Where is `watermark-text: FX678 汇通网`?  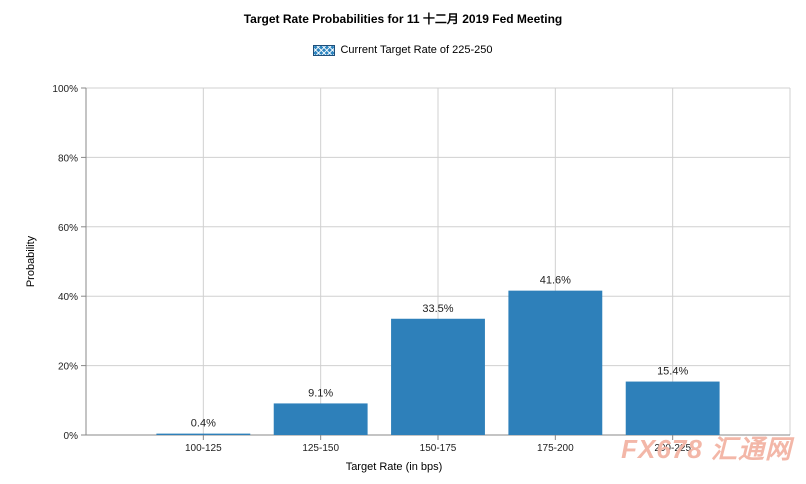 watermark-text: FX678 汇通网 is located at coordinates (706, 449).